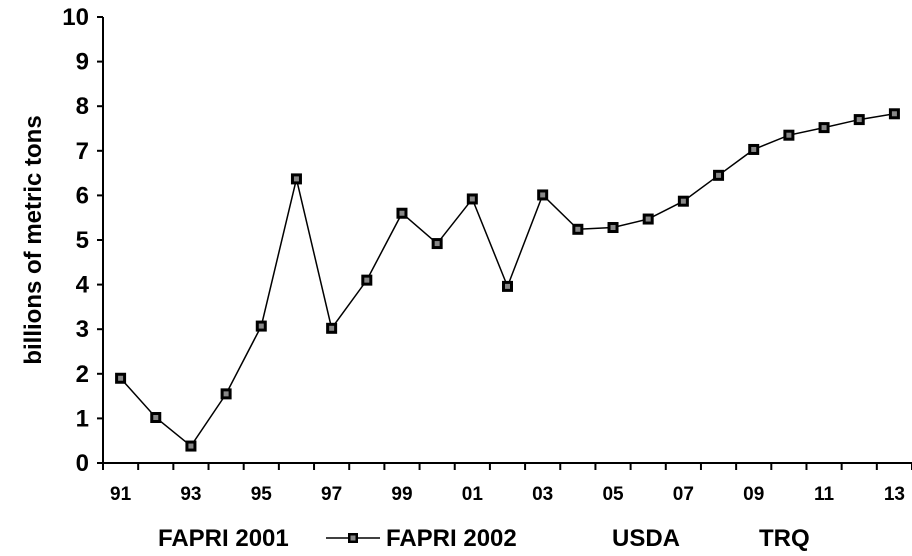  Describe the element at coordinates (82, 329) in the screenshot. I see `y-tick-label: 3` at that location.